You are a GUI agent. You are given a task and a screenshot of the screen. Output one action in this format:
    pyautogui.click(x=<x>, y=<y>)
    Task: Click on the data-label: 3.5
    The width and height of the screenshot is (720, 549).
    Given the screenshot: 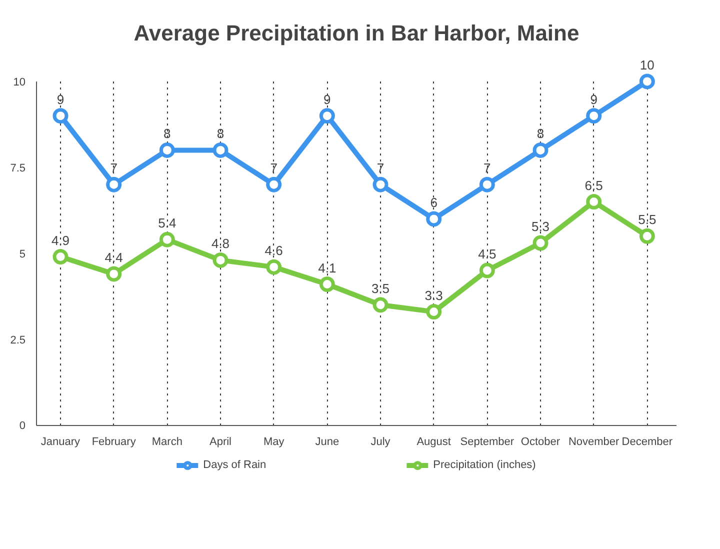 What is the action you would take?
    pyautogui.click(x=380, y=288)
    